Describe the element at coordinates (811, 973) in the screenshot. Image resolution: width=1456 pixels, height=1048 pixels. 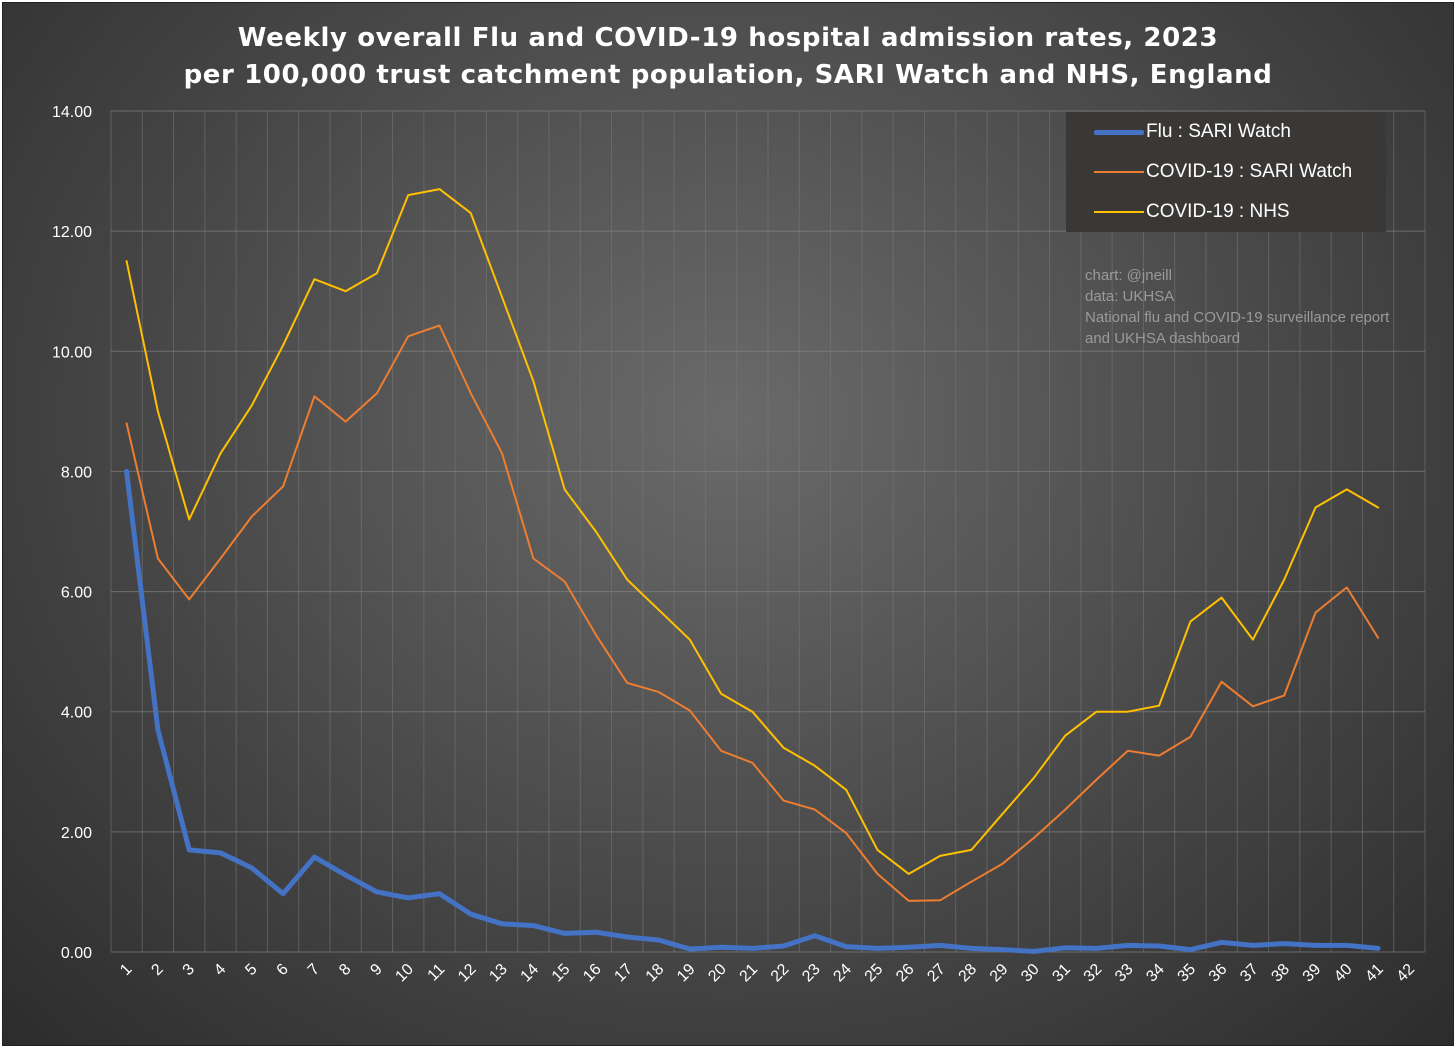
I see `x-tick-label: 23` at that location.